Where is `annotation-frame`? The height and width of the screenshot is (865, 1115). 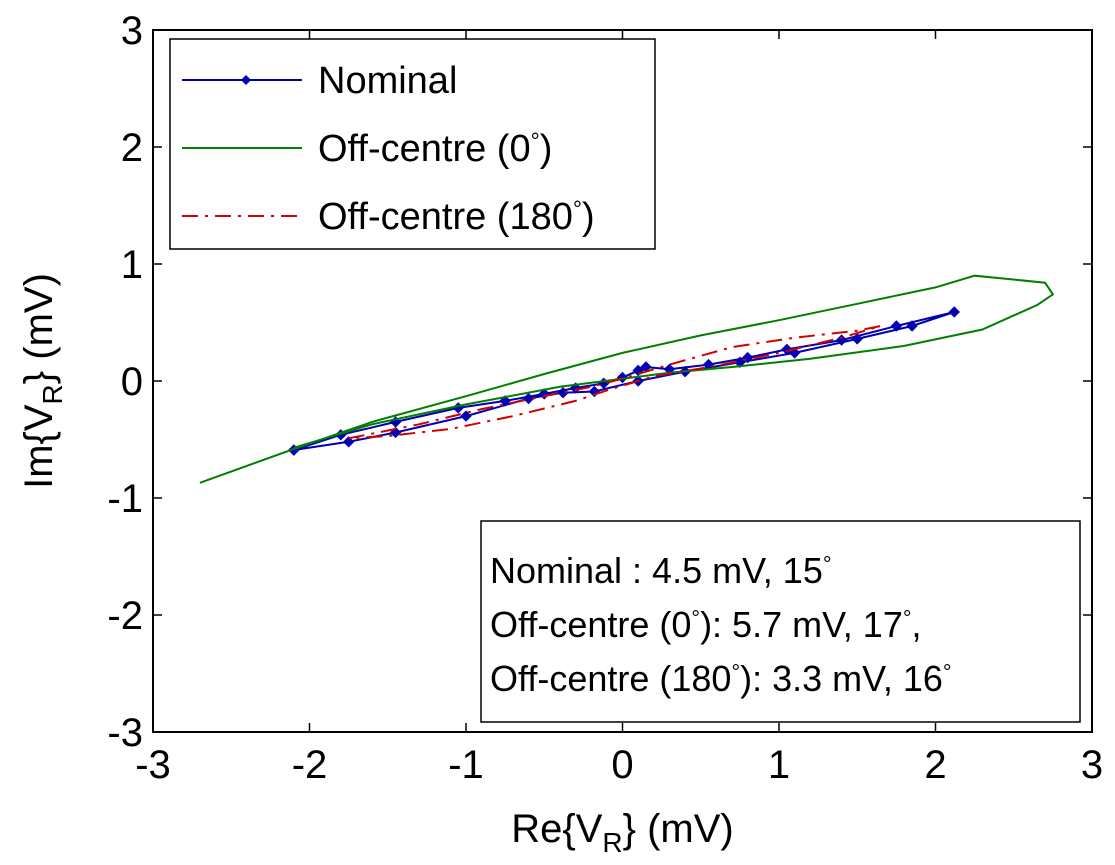
annotation-frame is located at coordinates (780, 621).